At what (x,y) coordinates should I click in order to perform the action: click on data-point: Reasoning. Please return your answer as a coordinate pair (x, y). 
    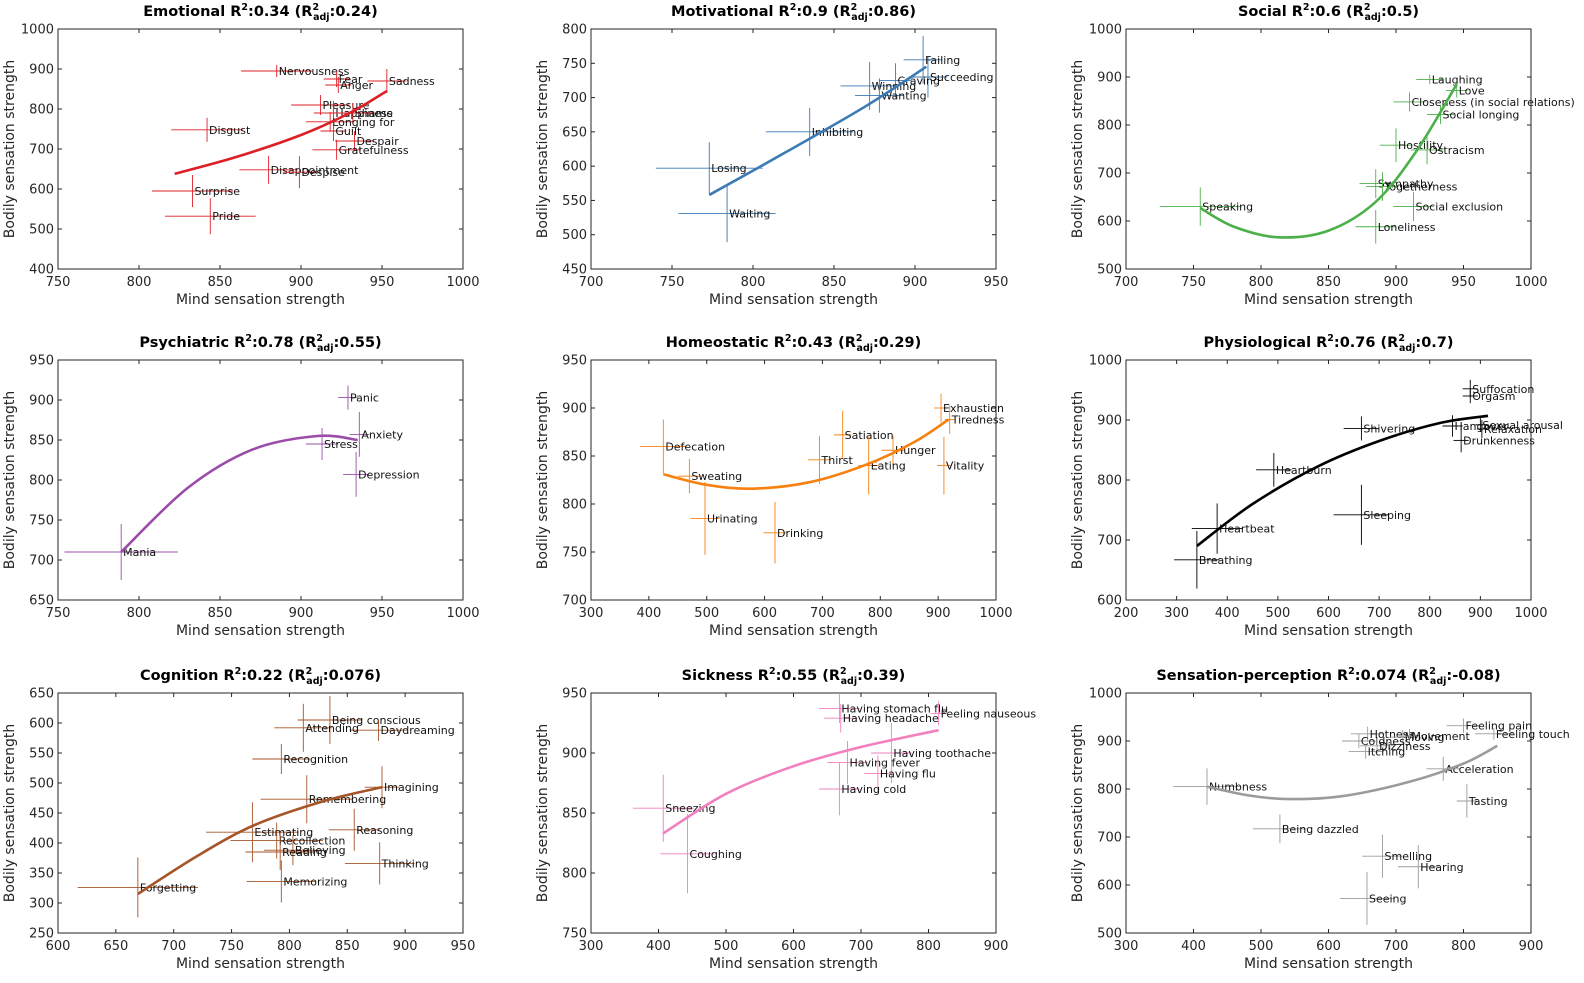
    Looking at the image, I should click on (370, 829).